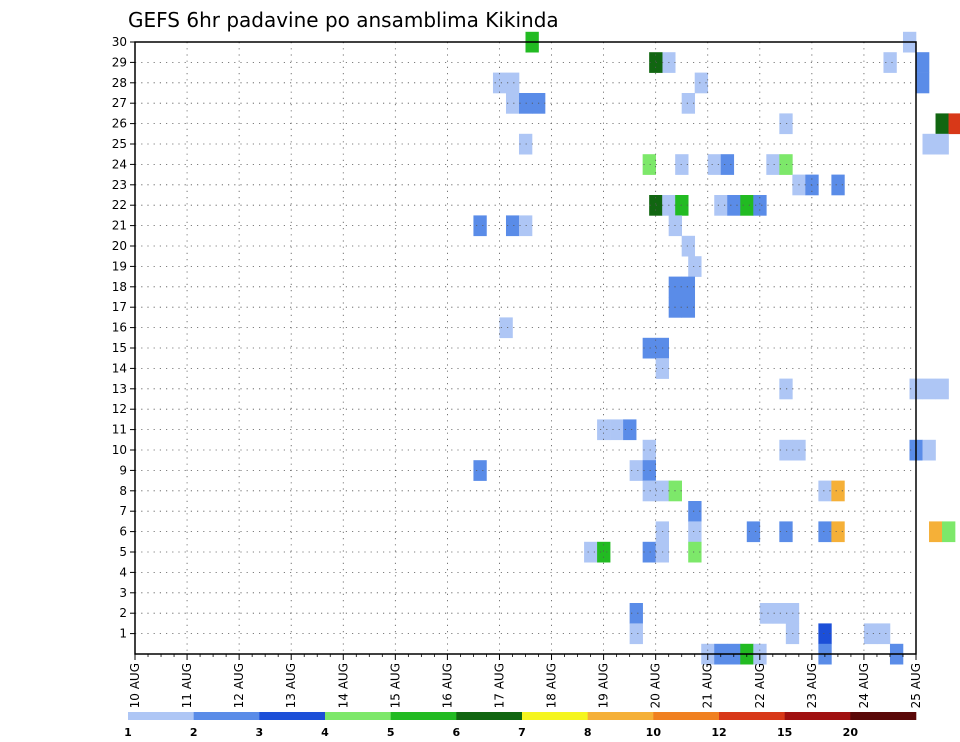 This screenshot has width=960, height=742. What do you see at coordinates (260, 732) in the screenshot?
I see `colorbar-label: 3` at bounding box center [260, 732].